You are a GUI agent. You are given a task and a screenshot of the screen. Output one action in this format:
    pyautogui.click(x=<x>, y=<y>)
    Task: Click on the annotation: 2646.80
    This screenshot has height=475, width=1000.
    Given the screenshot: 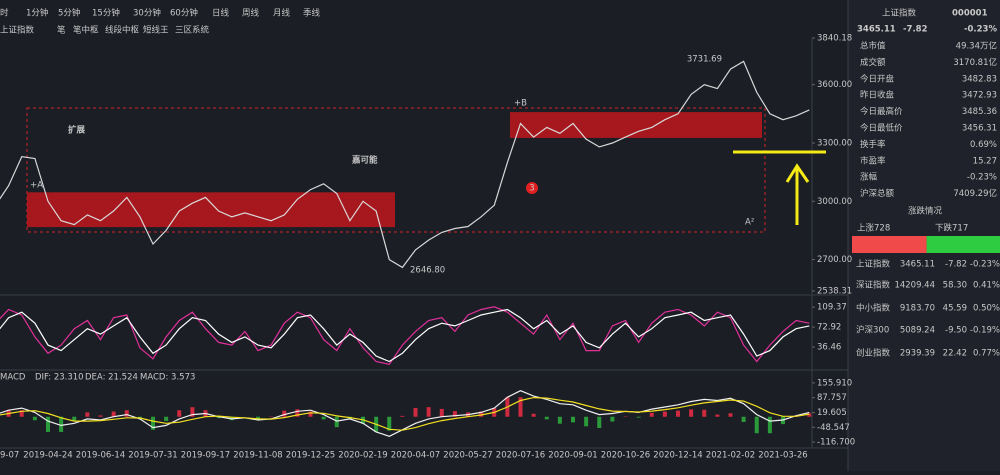 What is the action you would take?
    pyautogui.click(x=427, y=270)
    